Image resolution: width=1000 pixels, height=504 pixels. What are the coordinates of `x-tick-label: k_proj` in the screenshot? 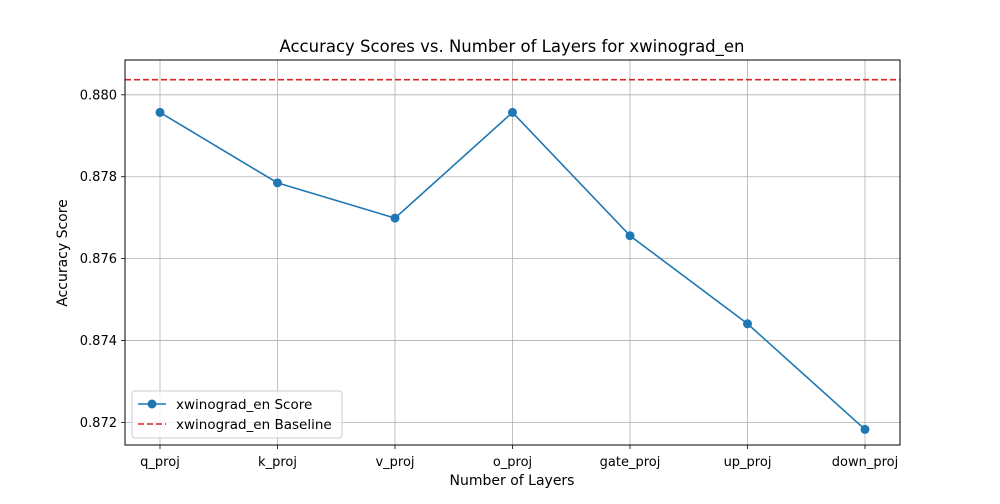 It's located at (277, 462).